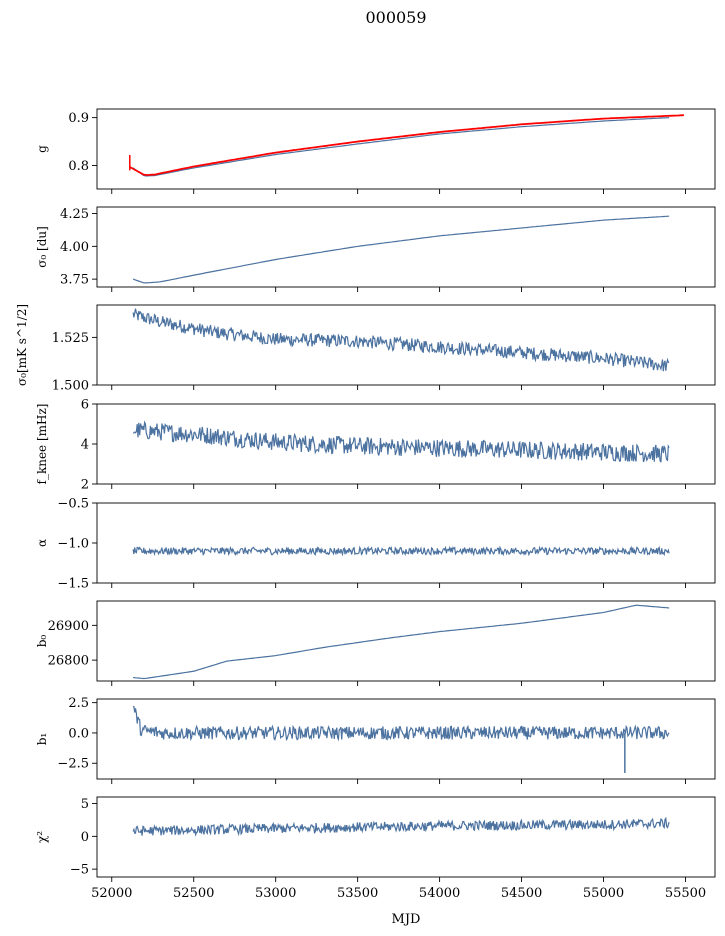 Image resolution: width=725 pixels, height=936 pixels. I want to click on y-tick-label: −2.5, so click(73, 764).